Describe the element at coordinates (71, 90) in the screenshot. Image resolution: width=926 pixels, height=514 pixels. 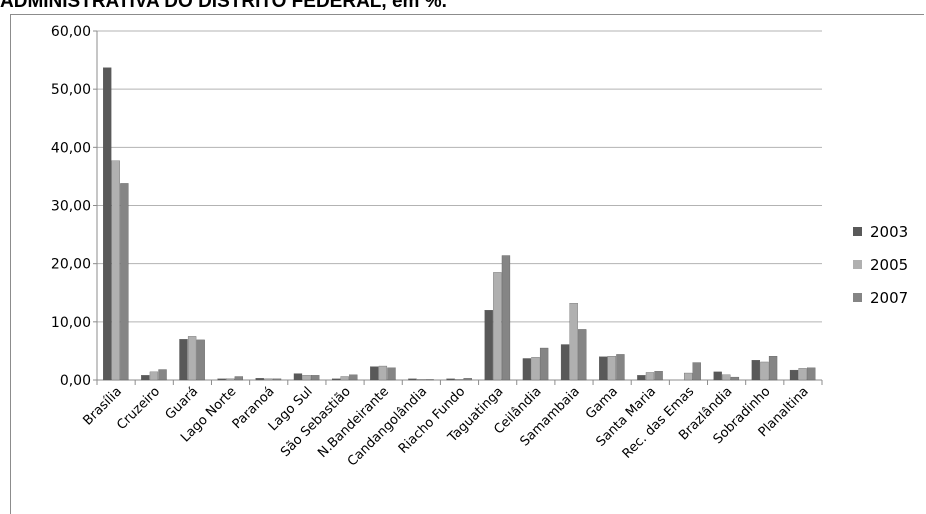
I see `y-tick-label: 50,00` at that location.